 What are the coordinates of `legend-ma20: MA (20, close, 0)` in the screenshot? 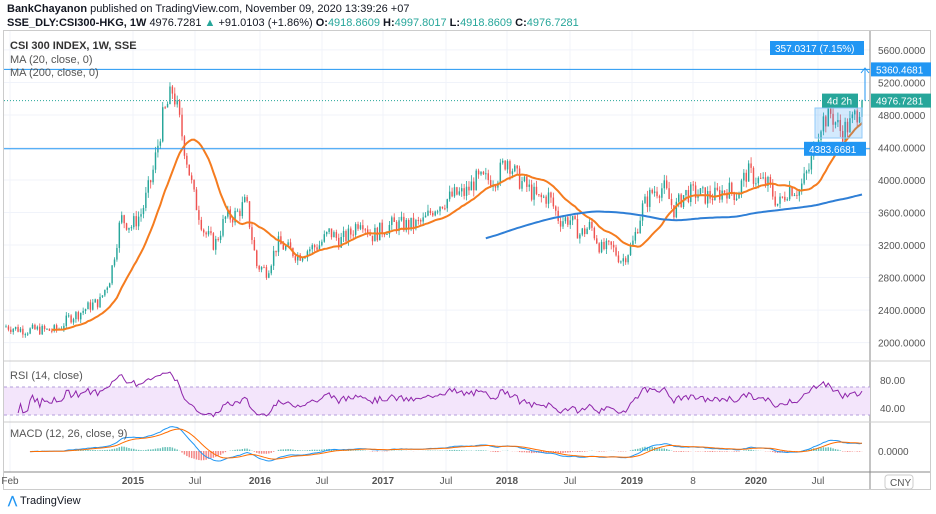 It's located at (51, 60).